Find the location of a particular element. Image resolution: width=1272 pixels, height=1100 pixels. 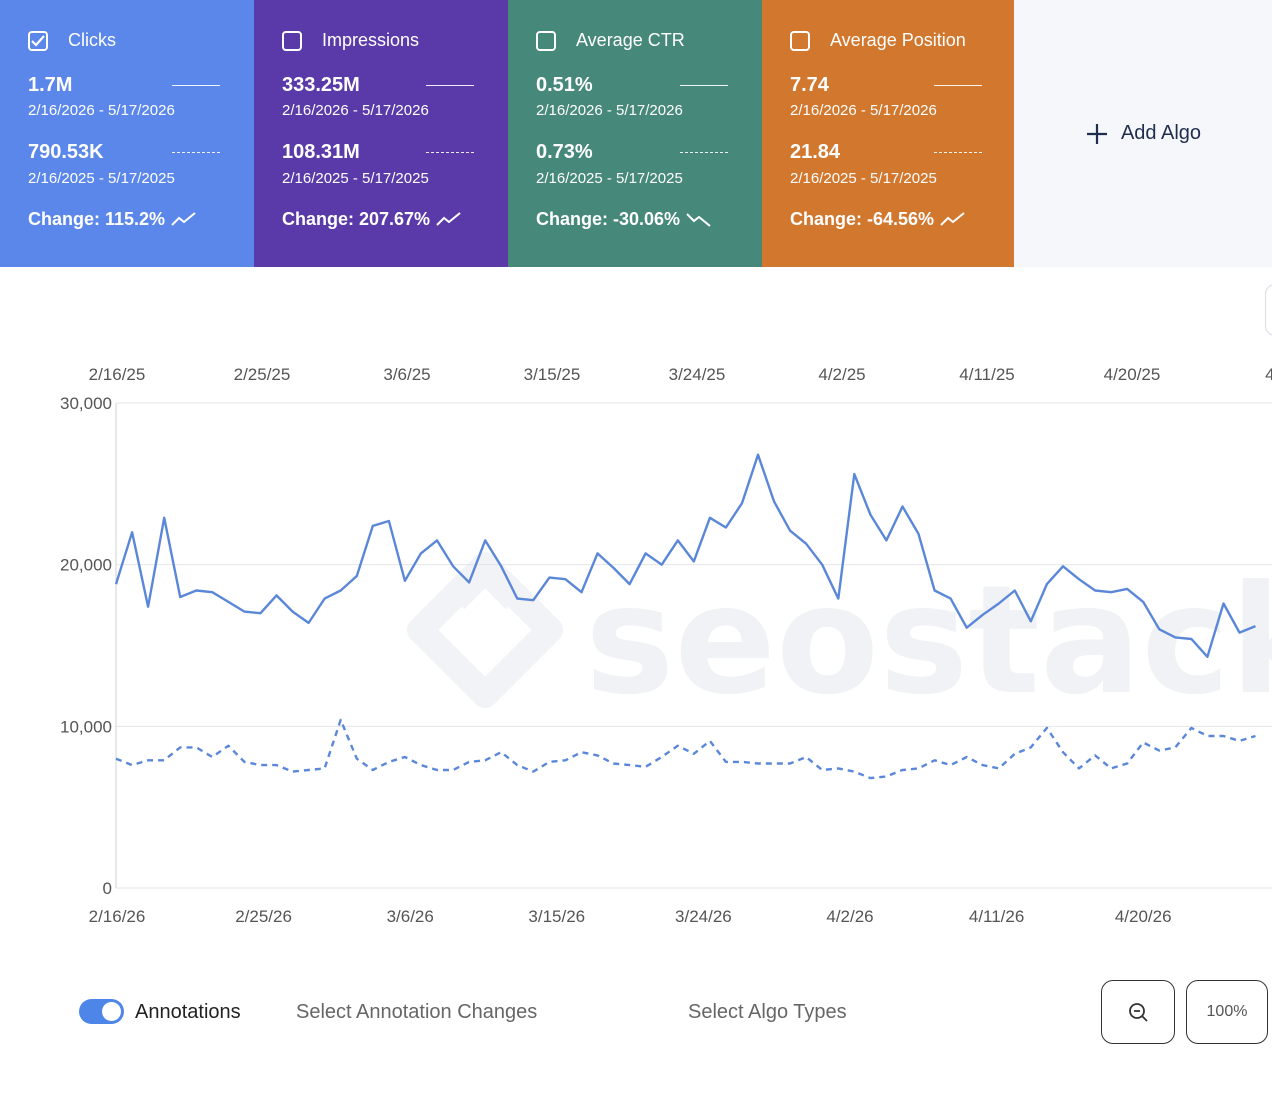

change-value: Change: -30.06% is located at coordinates (608, 219).